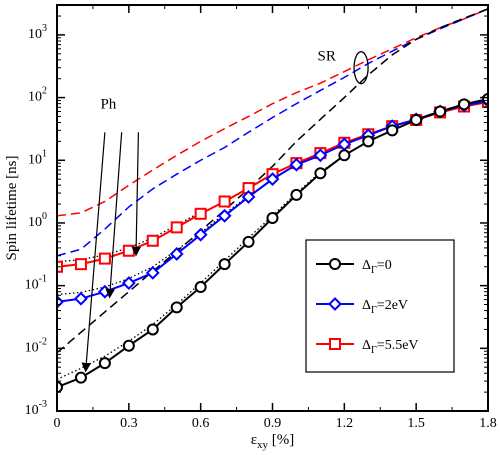  Describe the element at coordinates (390, 347) in the screenshot. I see `legend-label: ΔΓ=5.5eV` at that location.